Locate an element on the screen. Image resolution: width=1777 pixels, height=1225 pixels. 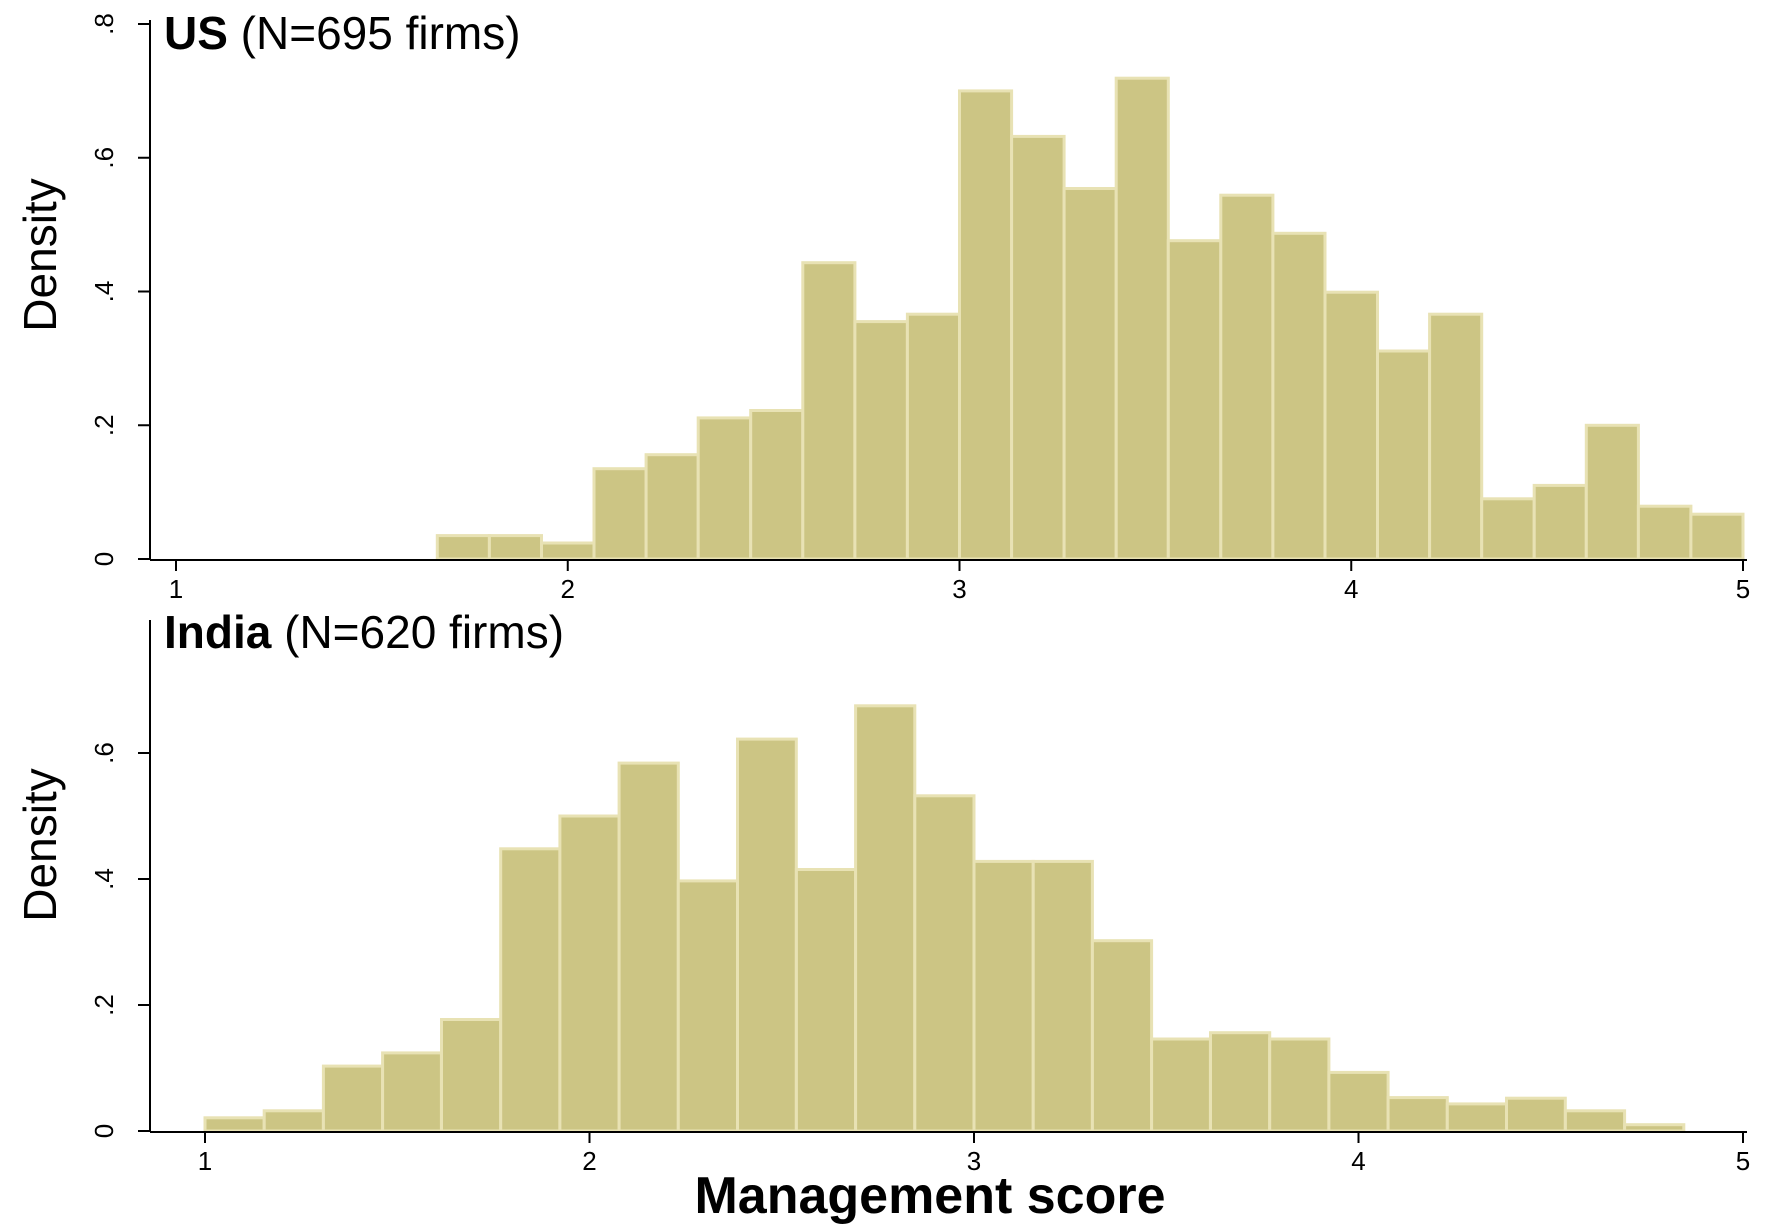
us-y-tick-label-3: .6 is located at coordinates (104, 158).